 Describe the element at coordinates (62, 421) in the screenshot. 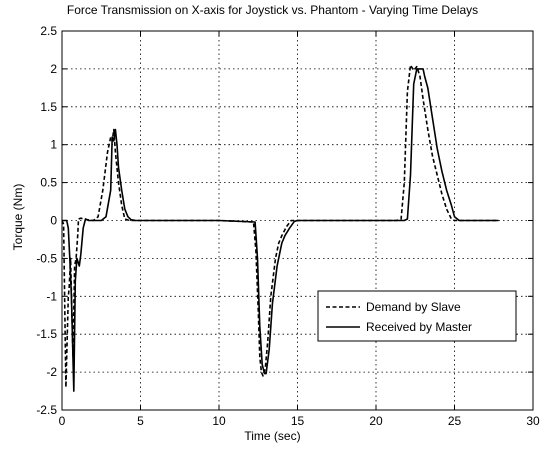

I see `x-tick-label: 0` at that location.